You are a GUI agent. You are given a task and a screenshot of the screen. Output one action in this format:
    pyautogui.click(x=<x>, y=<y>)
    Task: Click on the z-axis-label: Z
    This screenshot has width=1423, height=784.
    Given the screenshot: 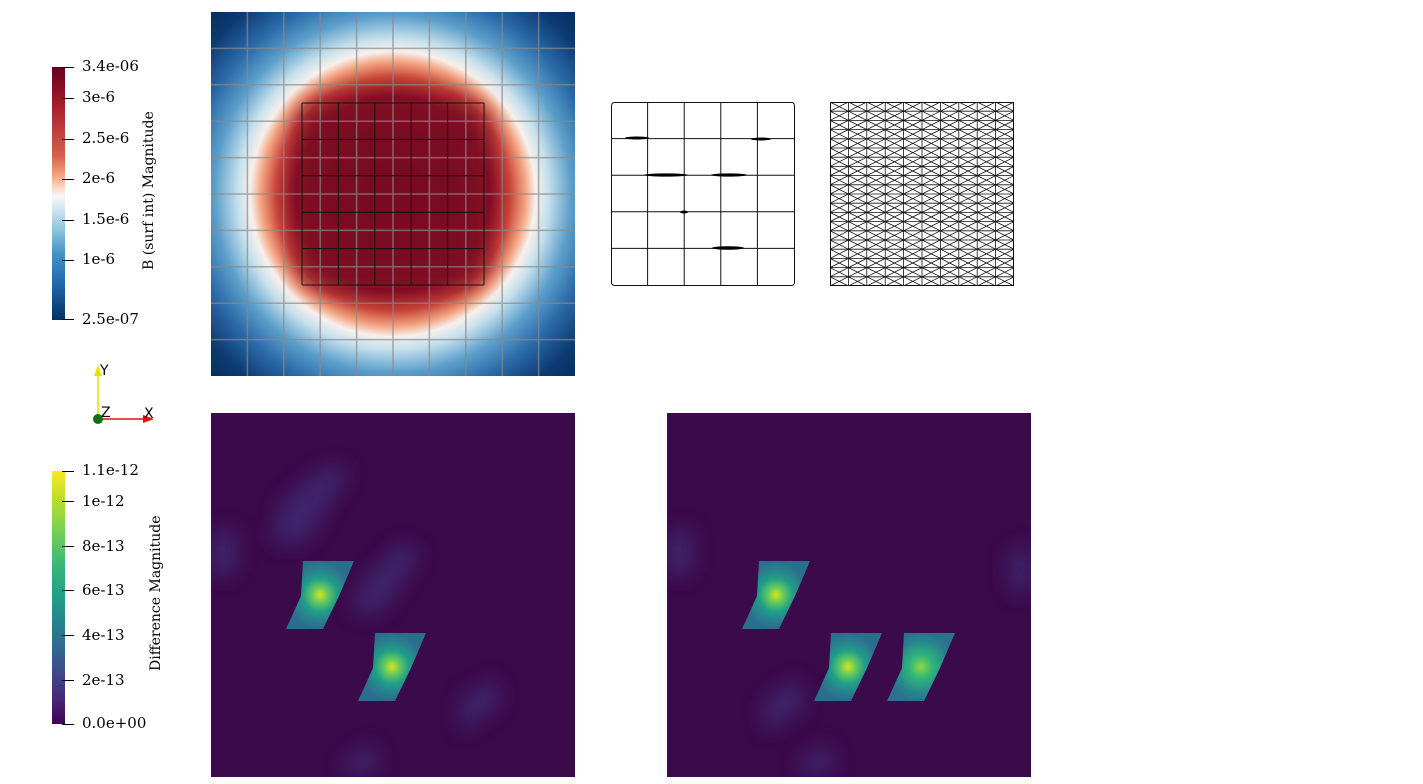 What is the action you would take?
    pyautogui.click(x=106, y=413)
    